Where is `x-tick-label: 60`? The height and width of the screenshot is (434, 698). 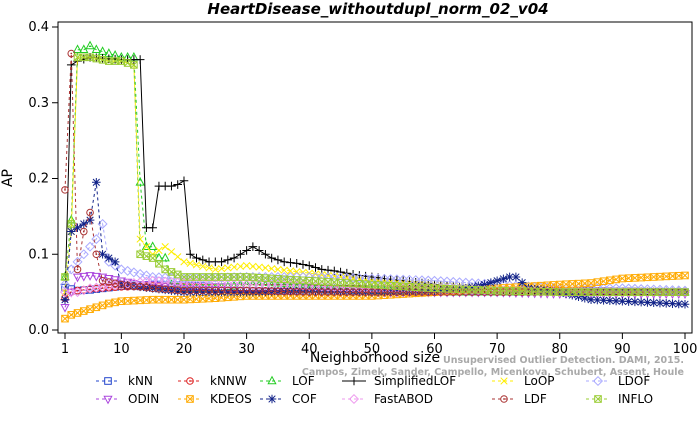 x-tick-label: 60 is located at coordinates (434, 349).